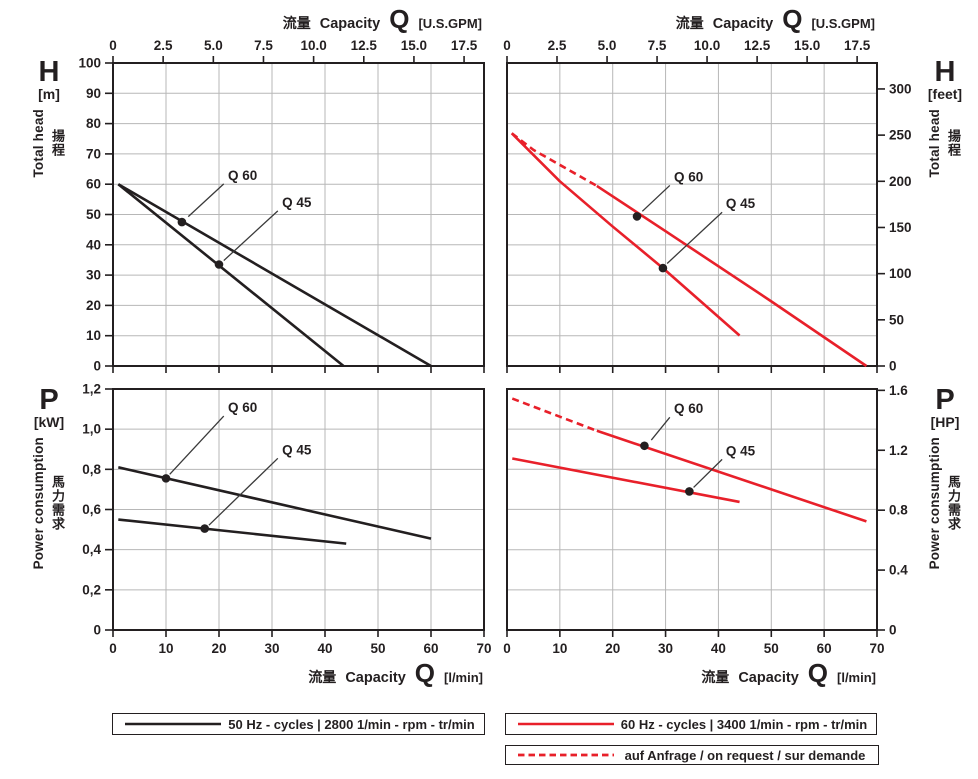 This screenshot has height=779, width=978. I want to click on capacity-title-bottom-right: 流量 Capacity Q [l/min], so click(753, 673).